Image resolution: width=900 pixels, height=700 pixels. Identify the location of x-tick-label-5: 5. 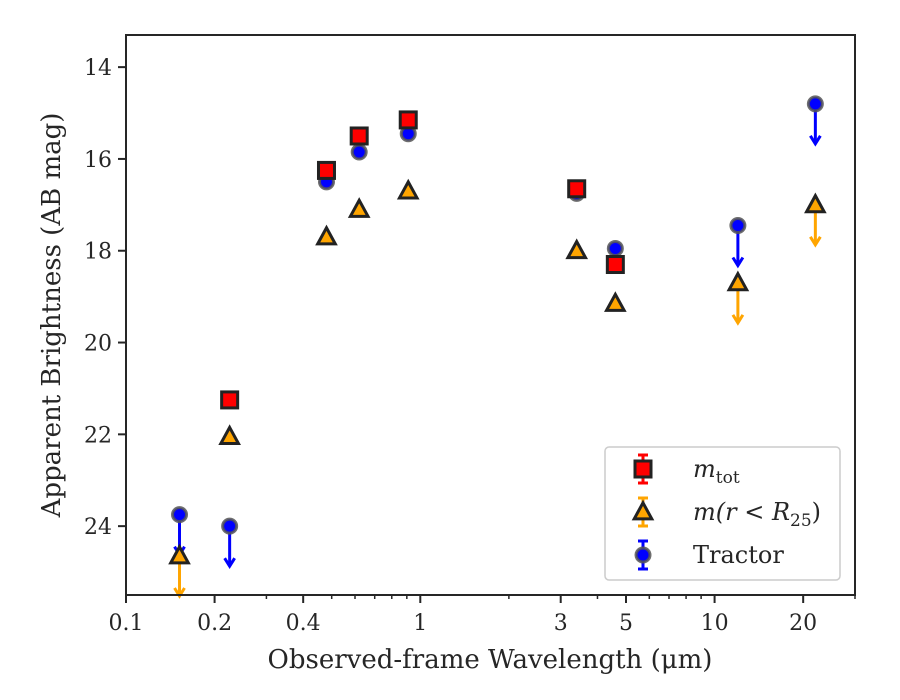
(626, 623).